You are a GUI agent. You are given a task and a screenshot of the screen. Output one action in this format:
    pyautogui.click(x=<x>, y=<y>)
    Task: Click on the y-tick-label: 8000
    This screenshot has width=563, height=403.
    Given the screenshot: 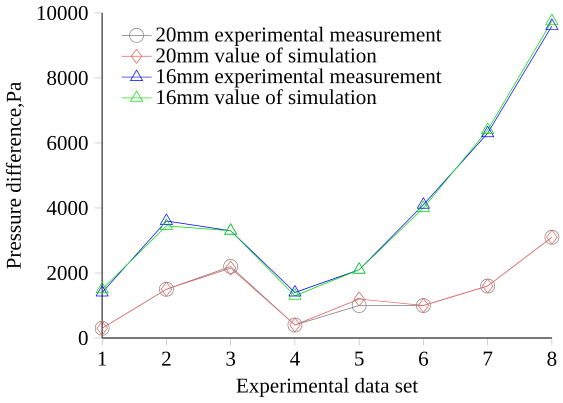 What is the action you would take?
    pyautogui.click(x=67, y=78)
    